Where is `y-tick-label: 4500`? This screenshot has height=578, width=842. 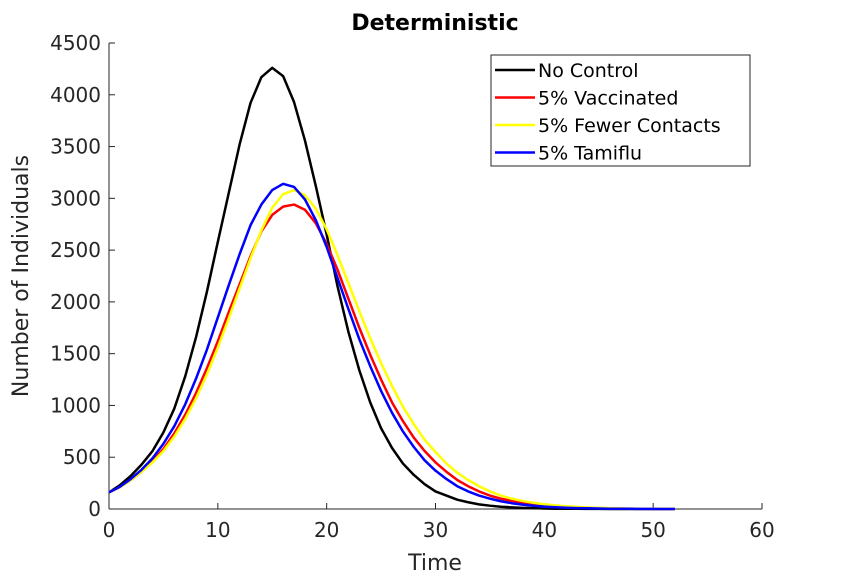
y-tick-label: 4500 is located at coordinates (75, 43).